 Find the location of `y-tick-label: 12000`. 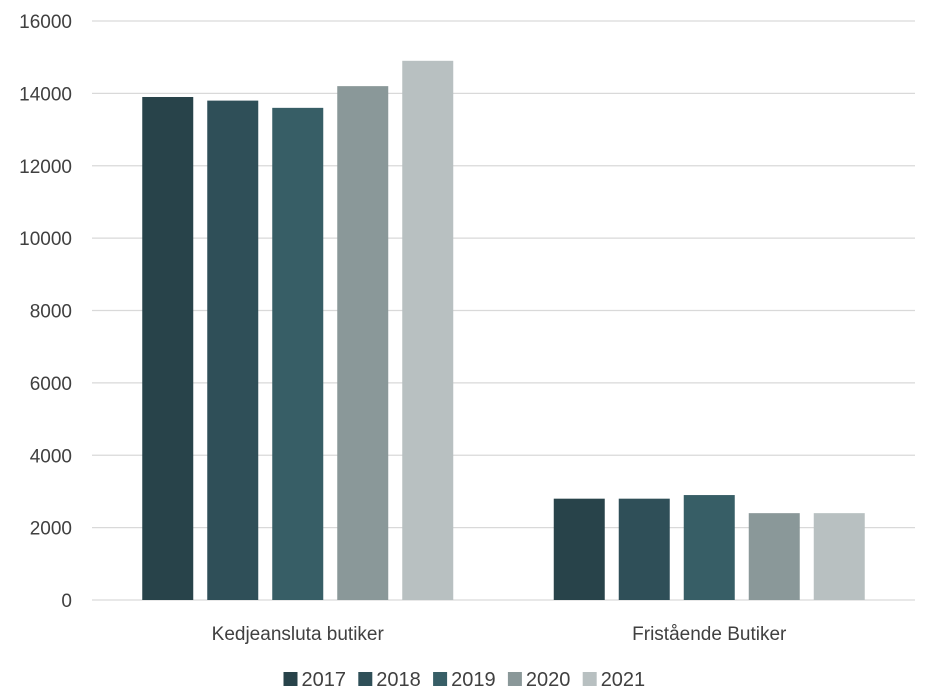

y-tick-label: 12000 is located at coordinates (45, 167).